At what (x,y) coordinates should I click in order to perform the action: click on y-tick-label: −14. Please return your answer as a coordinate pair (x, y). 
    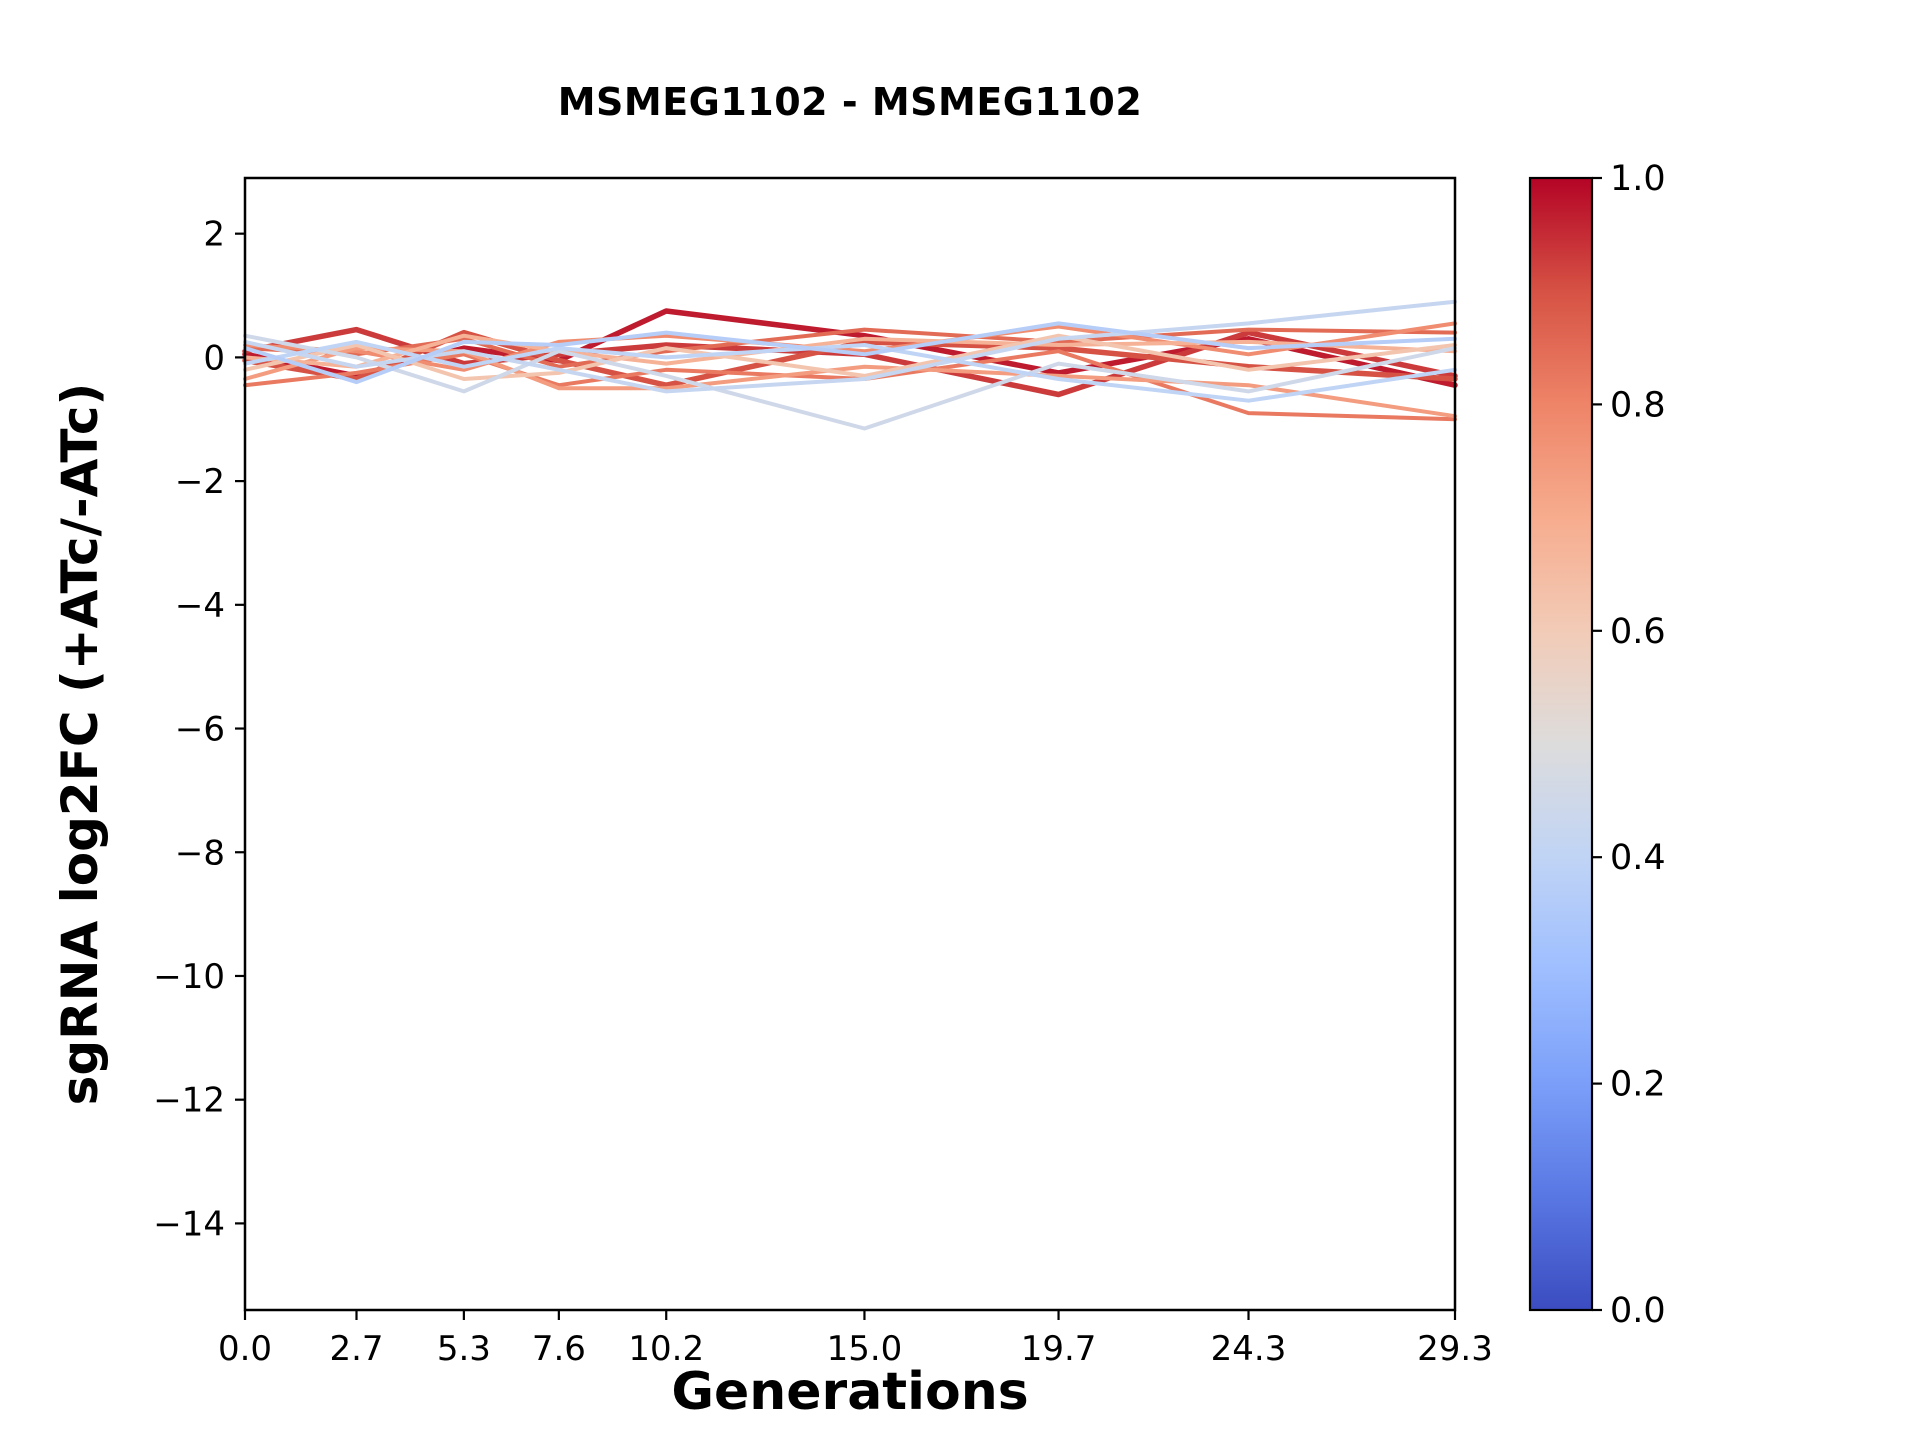
    Looking at the image, I should click on (189, 1224).